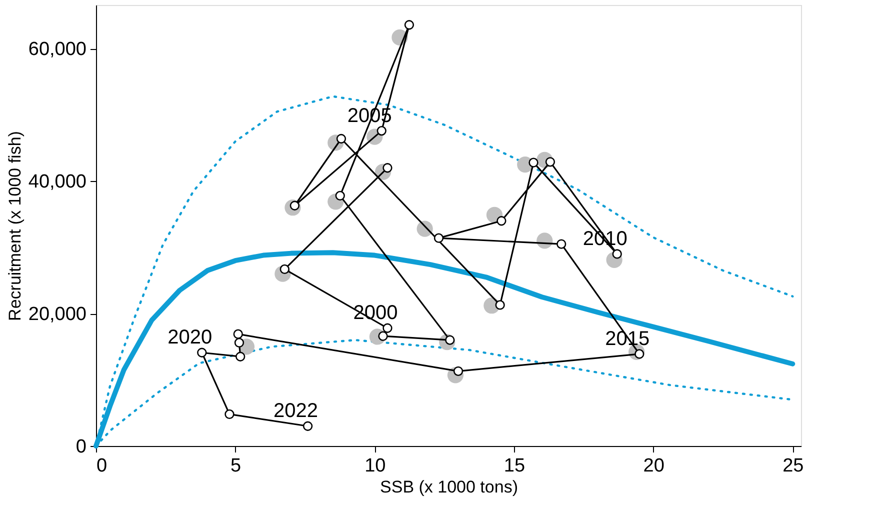 This screenshot has height=520, width=877. I want to click on x-tick-label: 20, so click(653, 466).